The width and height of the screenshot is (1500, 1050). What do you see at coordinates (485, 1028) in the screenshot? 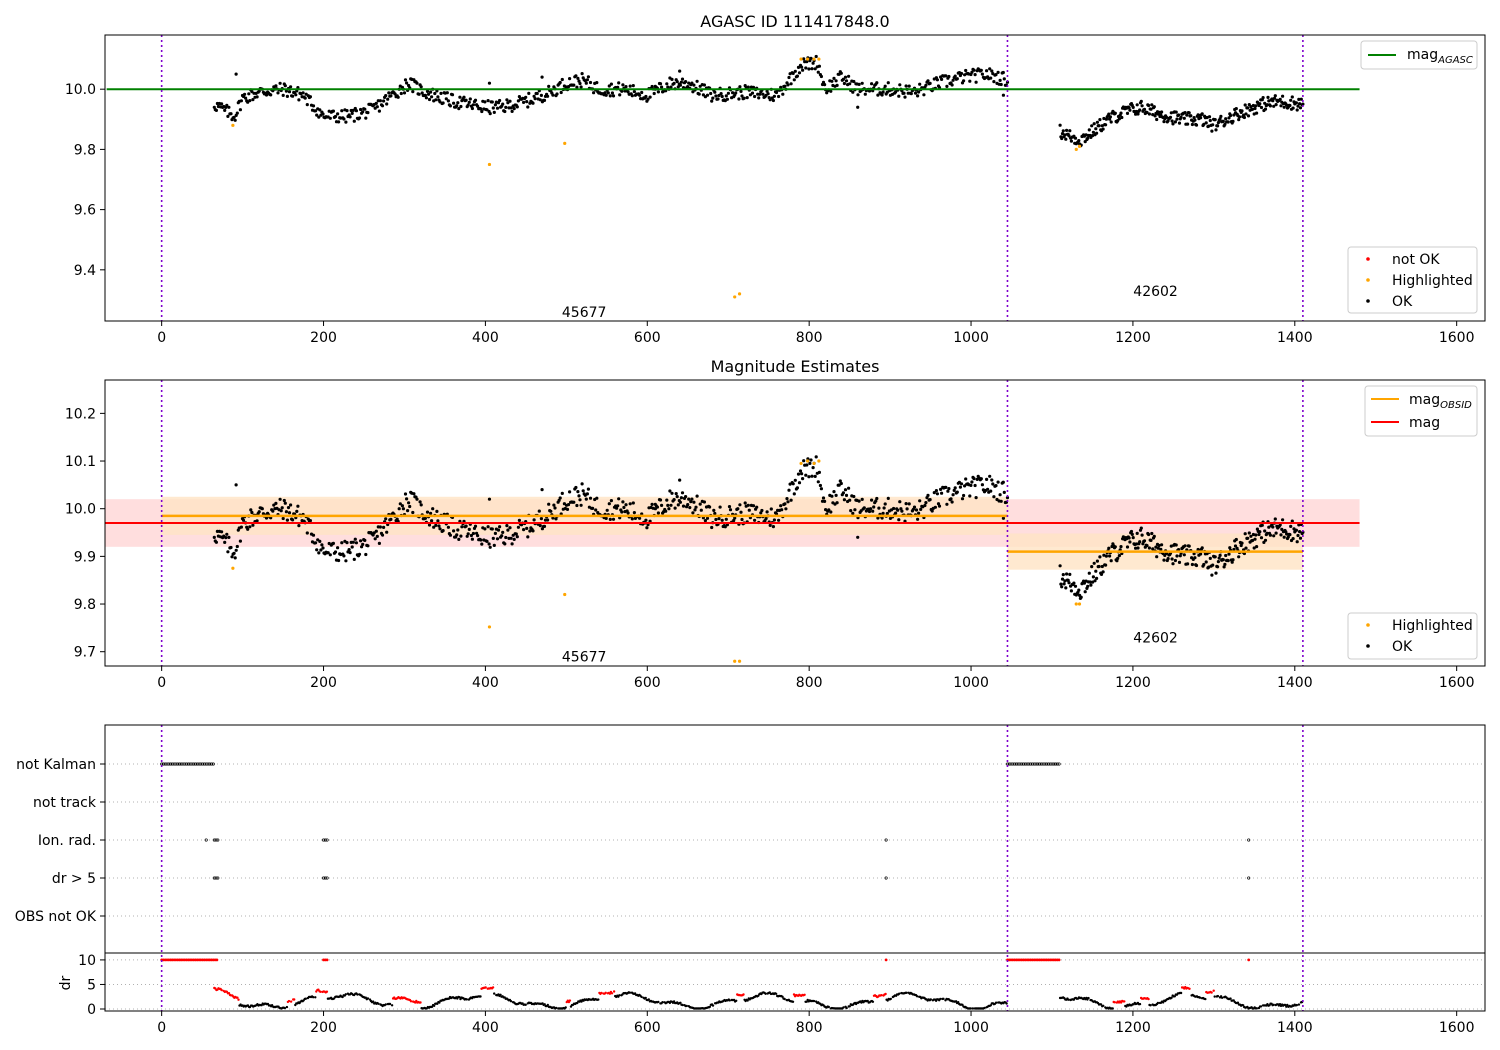
I see `flags-x-tick-label: 400` at bounding box center [485, 1028].